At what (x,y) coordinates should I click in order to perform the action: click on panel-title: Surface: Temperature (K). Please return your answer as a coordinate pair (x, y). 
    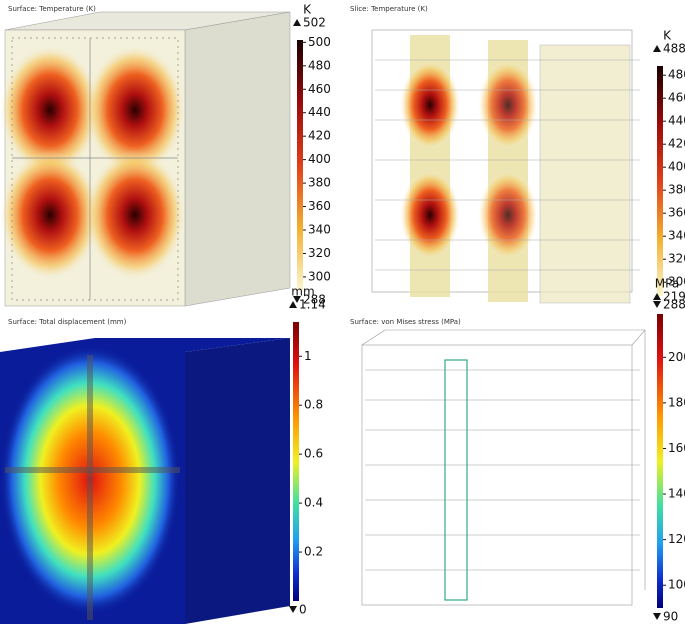
    Looking at the image, I should click on (52, 9).